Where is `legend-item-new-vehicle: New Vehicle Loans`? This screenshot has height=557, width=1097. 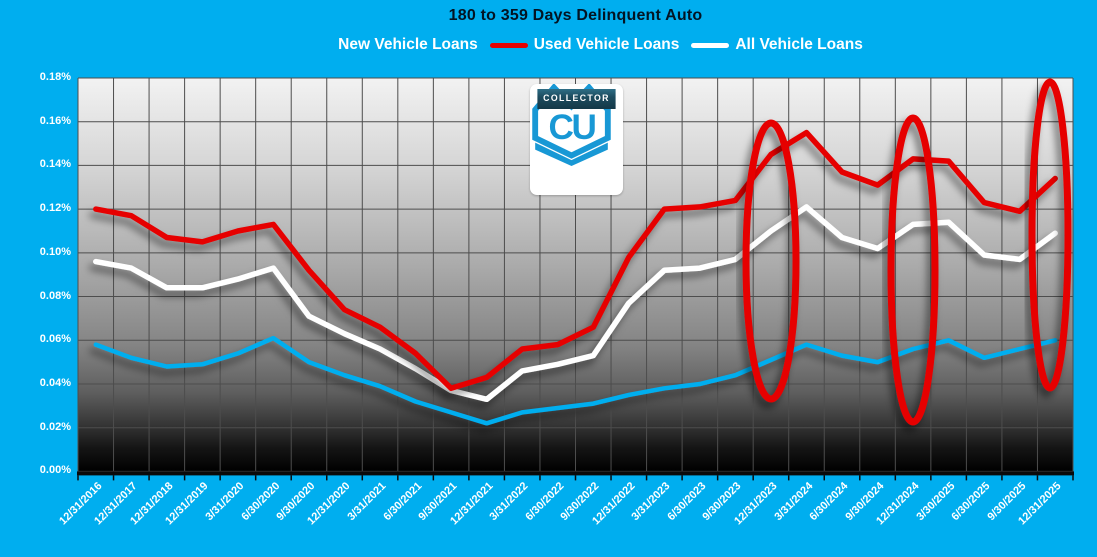 legend-item-new-vehicle: New Vehicle Loans is located at coordinates (383, 45).